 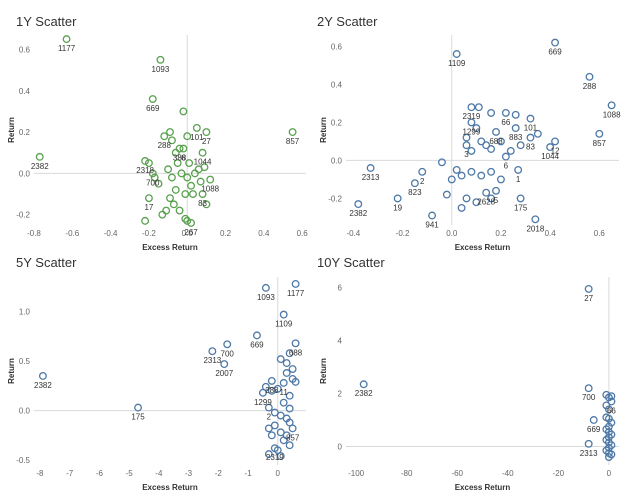 I want to click on x-tick-label: -0.2, so click(x=149, y=233).